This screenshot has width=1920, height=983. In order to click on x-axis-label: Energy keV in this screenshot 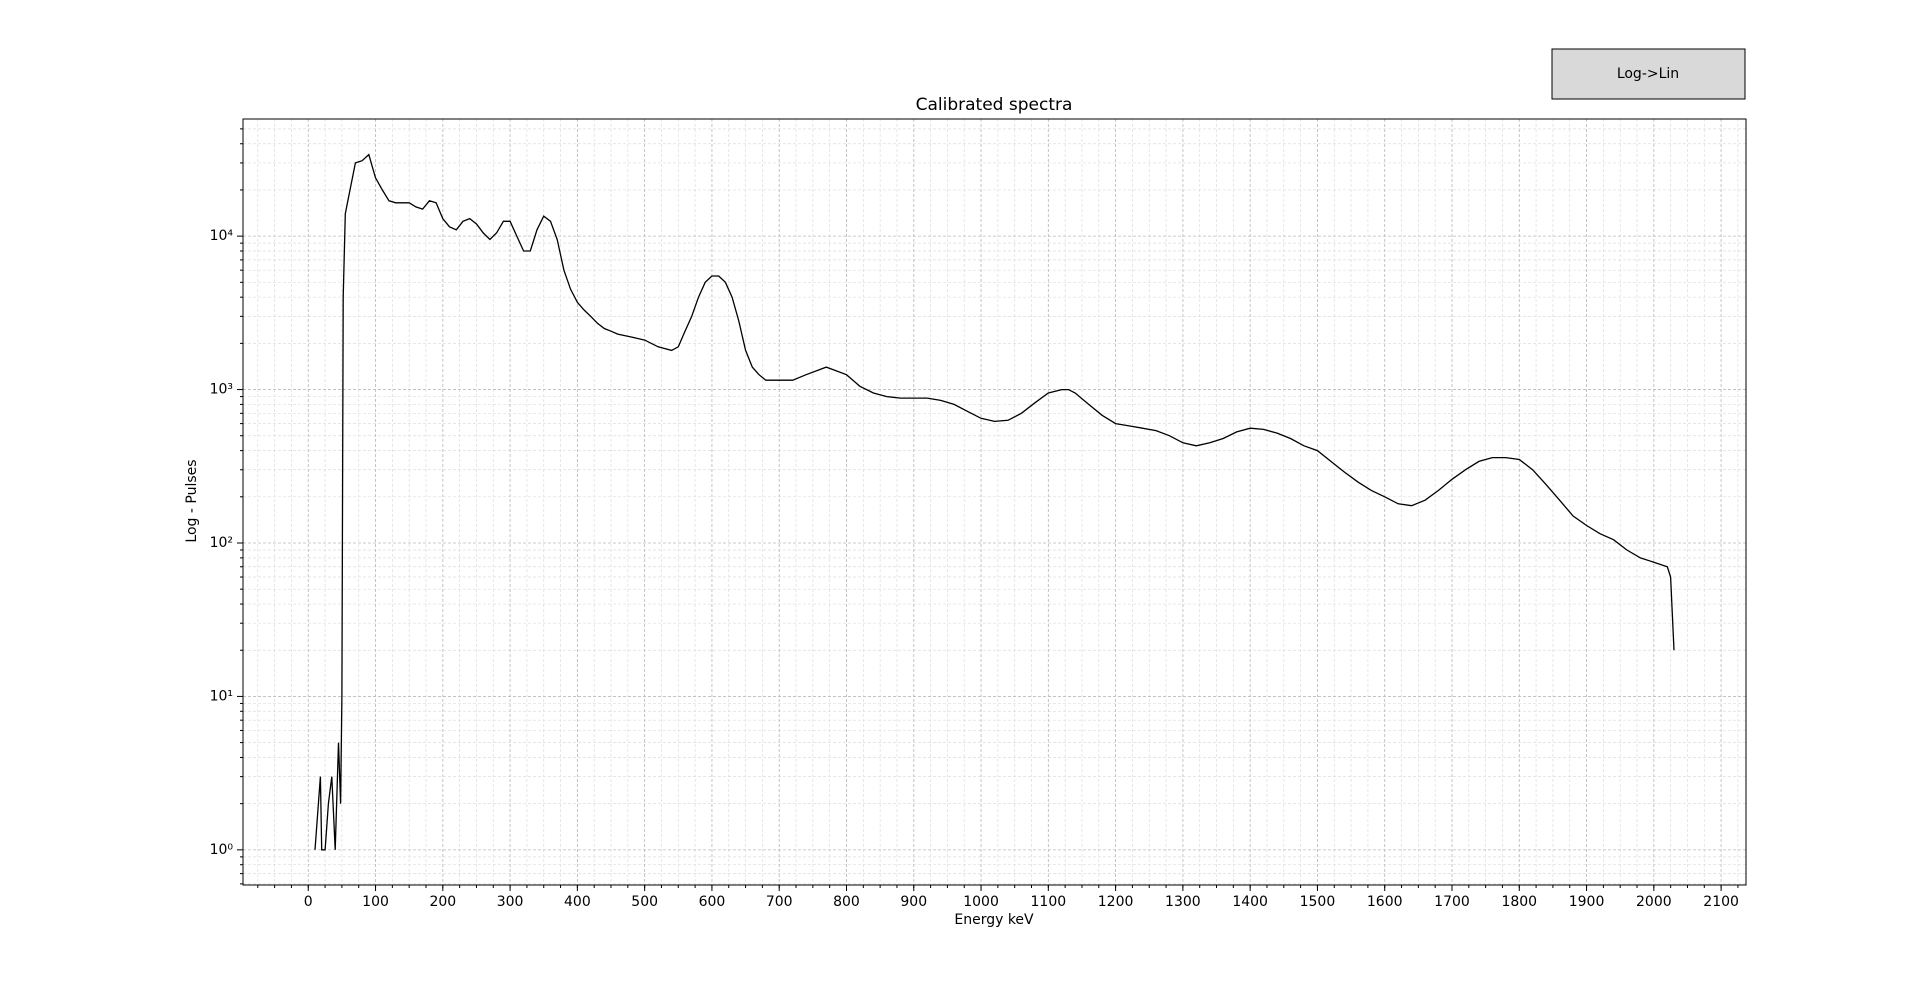, I will do `click(994, 920)`.